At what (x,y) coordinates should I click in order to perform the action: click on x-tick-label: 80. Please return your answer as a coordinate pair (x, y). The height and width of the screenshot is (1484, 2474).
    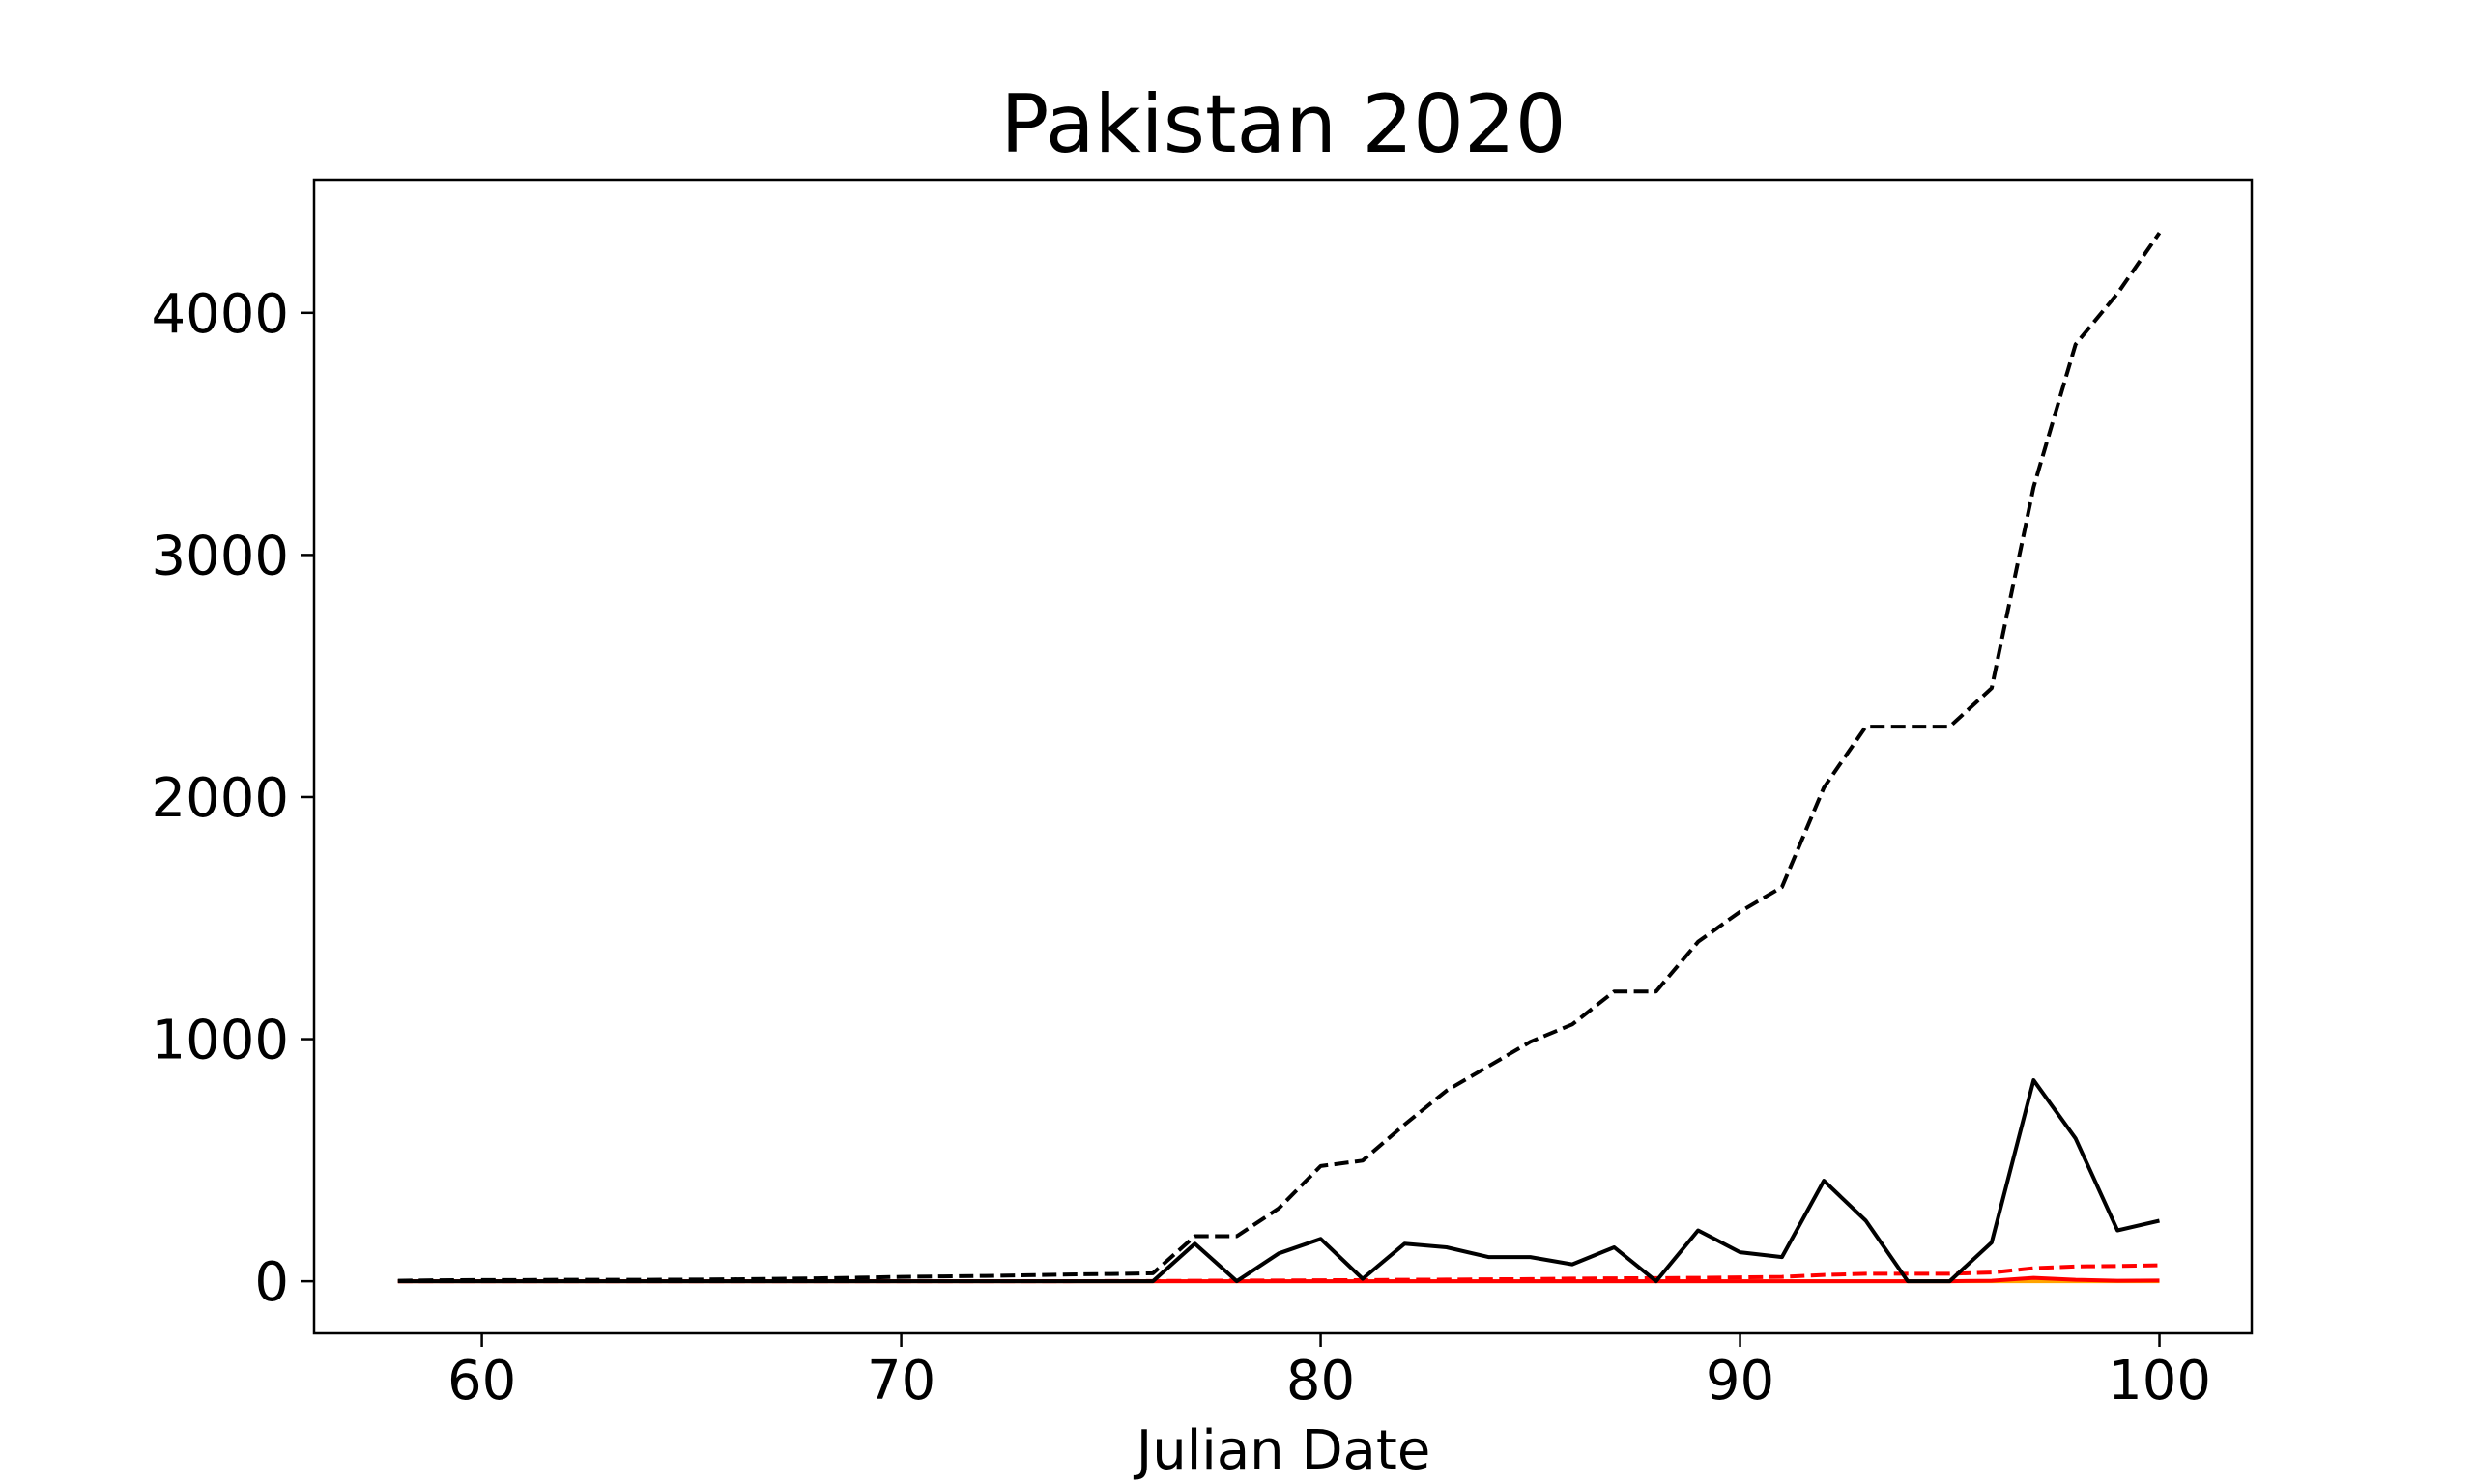
    Looking at the image, I should click on (1321, 1381).